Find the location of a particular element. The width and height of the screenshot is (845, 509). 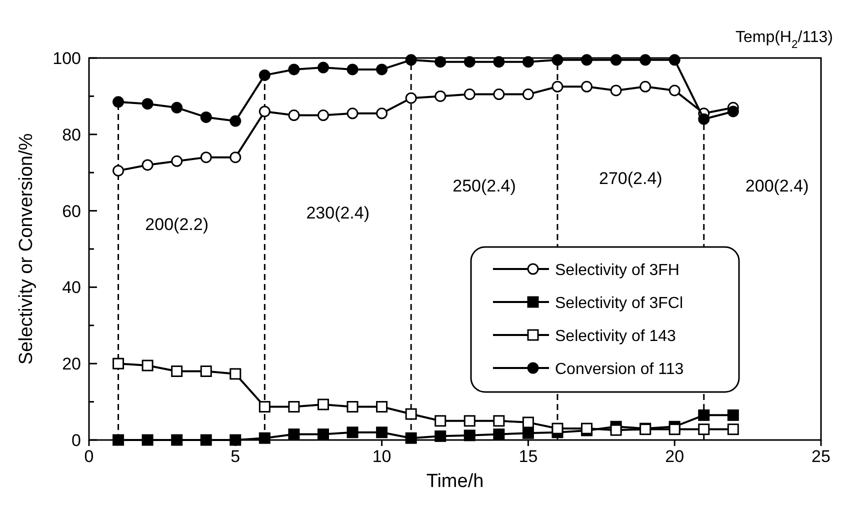

x-tick-label: 5 is located at coordinates (235, 456).